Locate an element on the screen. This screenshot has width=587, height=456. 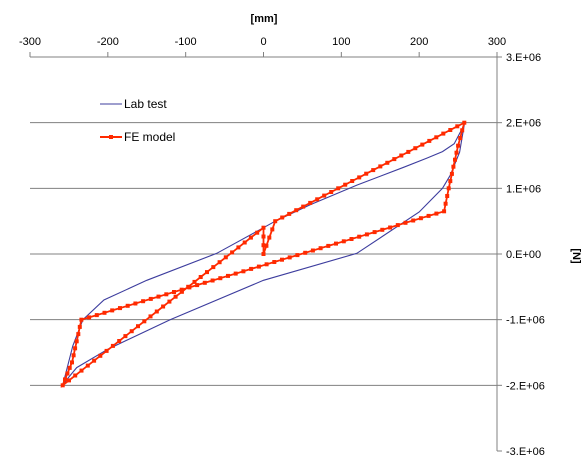
x-tick-label: -100 is located at coordinates (186, 42).